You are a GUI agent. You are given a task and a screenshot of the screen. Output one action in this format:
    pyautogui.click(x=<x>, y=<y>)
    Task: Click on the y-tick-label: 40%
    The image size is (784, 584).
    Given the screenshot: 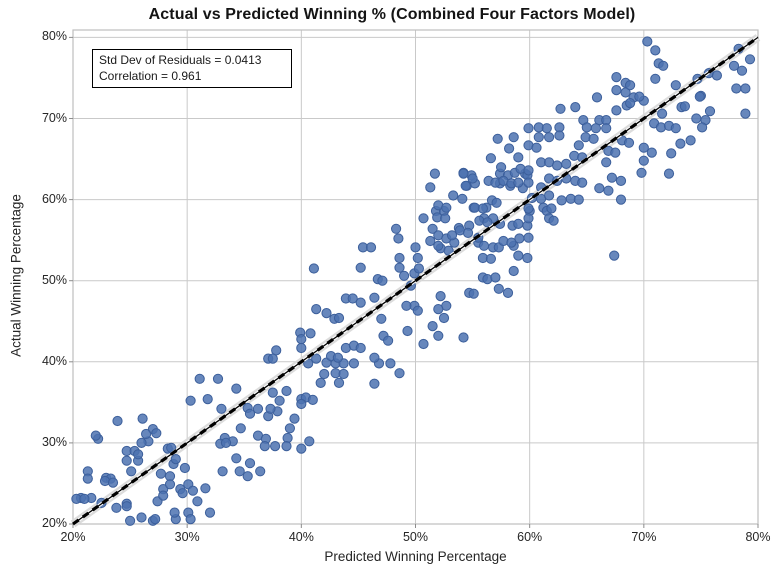 What is the action you would take?
    pyautogui.click(x=54, y=360)
    